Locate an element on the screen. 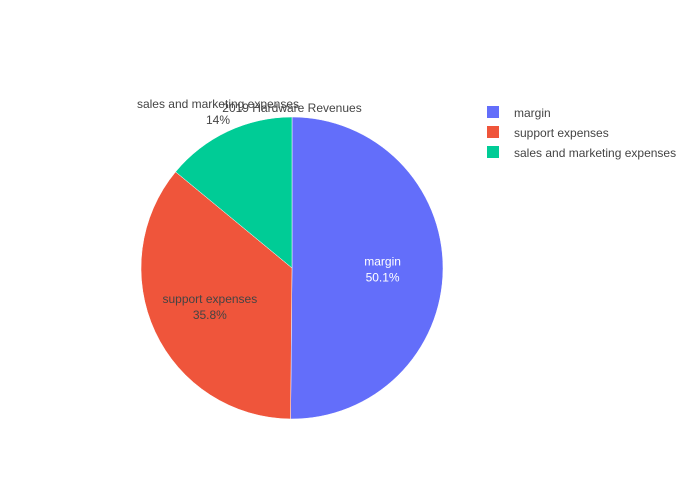  slice-label-percent: 35.8% is located at coordinates (210, 315).